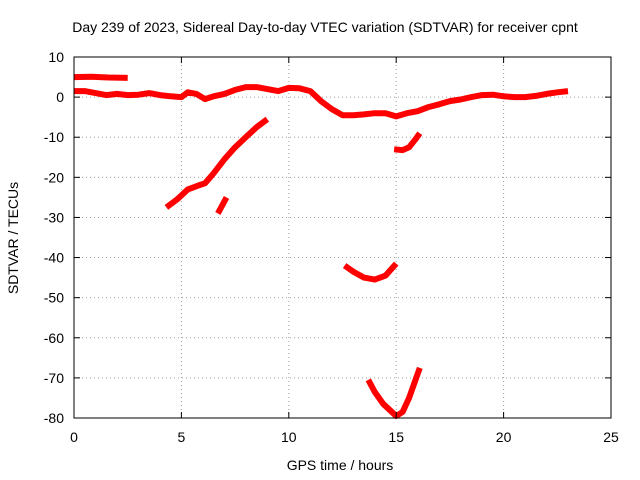 The image size is (640, 480). What do you see at coordinates (54, 298) in the screenshot?
I see `y-tick-label: -50` at bounding box center [54, 298].